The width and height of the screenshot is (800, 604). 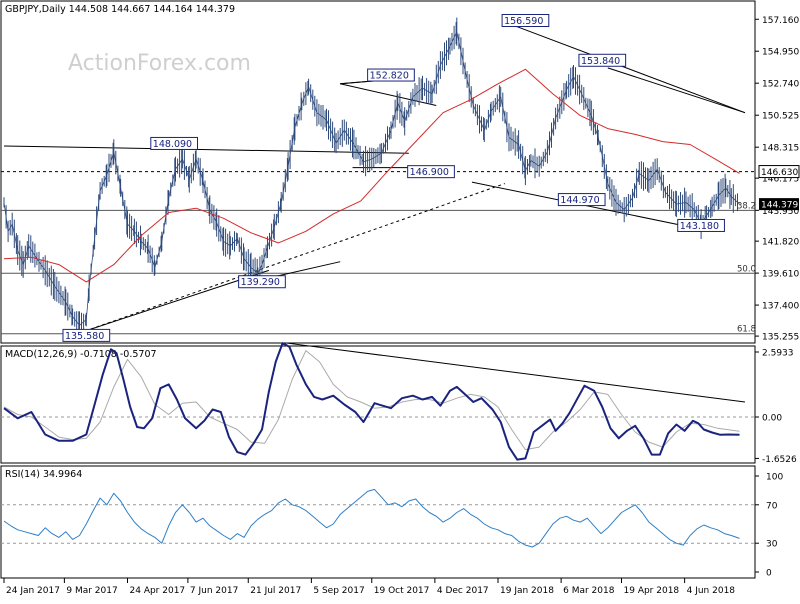 I want to click on date-tick-label: 24 Jan 2017, so click(x=33, y=591).